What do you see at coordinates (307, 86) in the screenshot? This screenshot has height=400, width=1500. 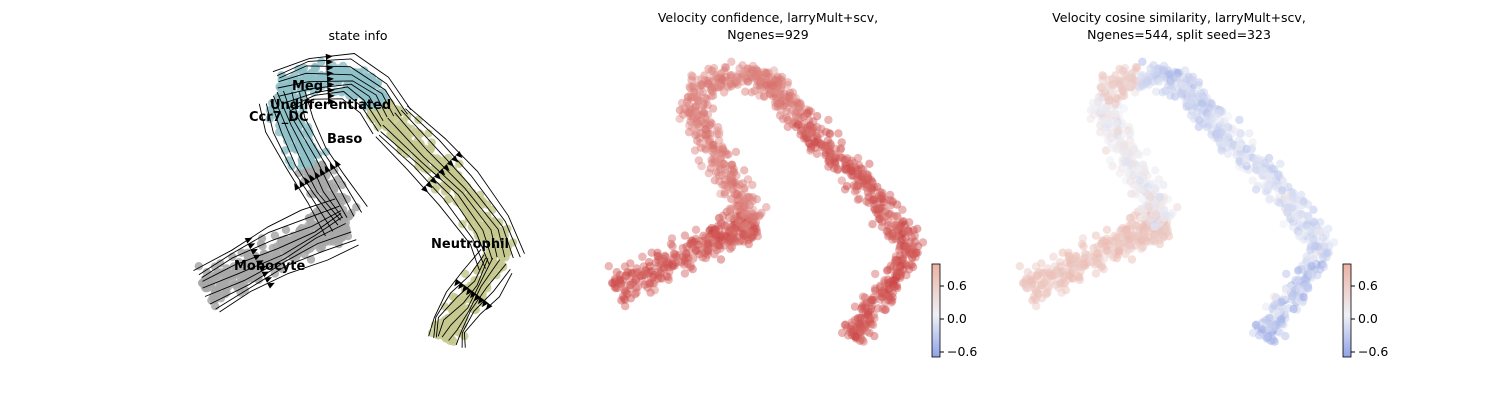 I see `cluster-label-meg: Meg` at bounding box center [307, 86].